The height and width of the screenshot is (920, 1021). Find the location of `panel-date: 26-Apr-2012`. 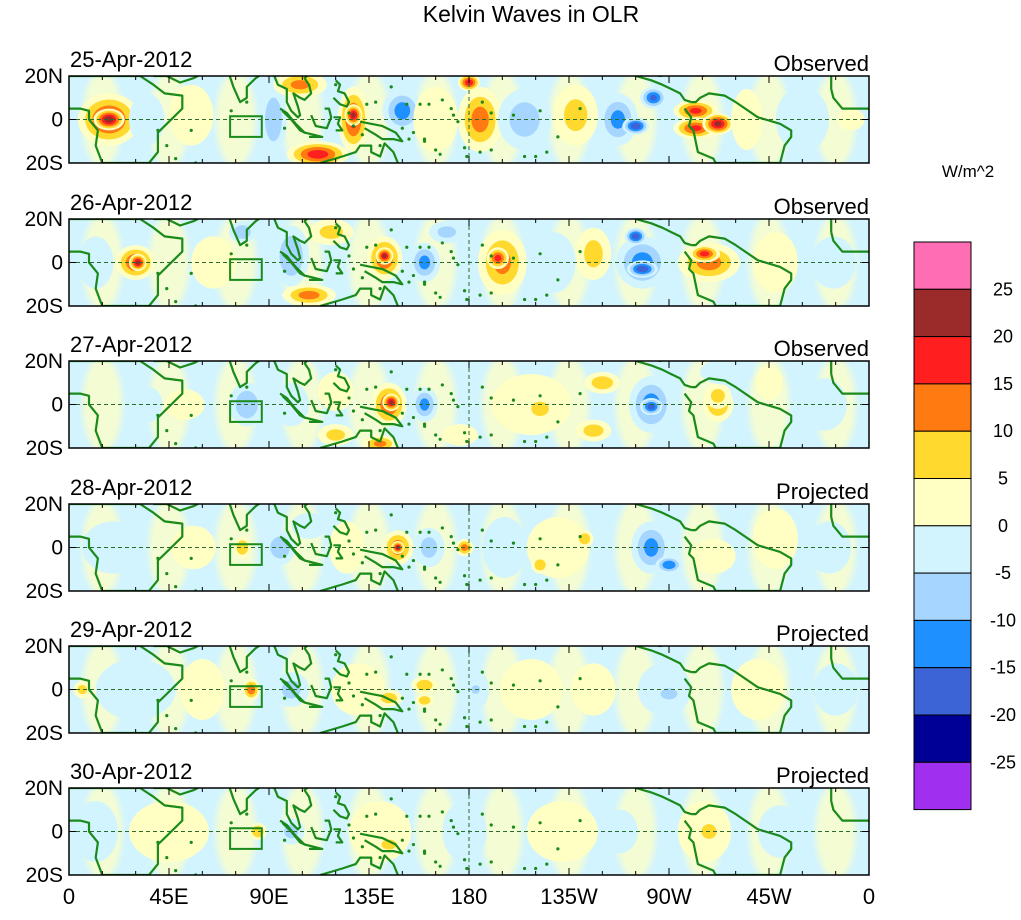

panel-date: 26-Apr-2012 is located at coordinates (131, 202).